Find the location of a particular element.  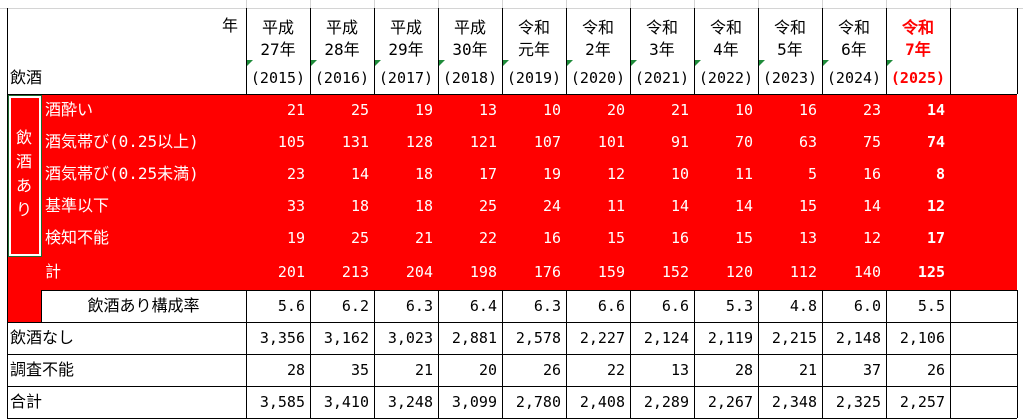

subtotal-row-value: 112 is located at coordinates (803, 272).